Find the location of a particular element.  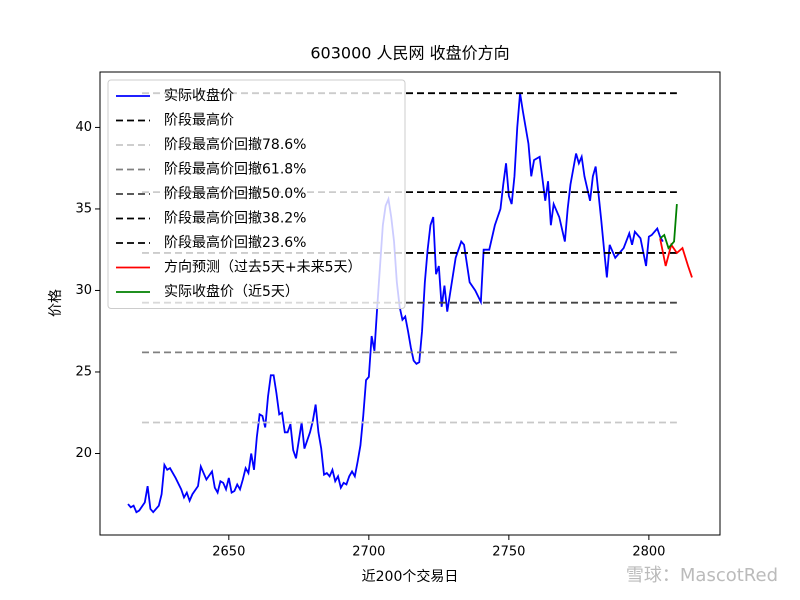

y-axis-label: 价格 is located at coordinates (56, 303).